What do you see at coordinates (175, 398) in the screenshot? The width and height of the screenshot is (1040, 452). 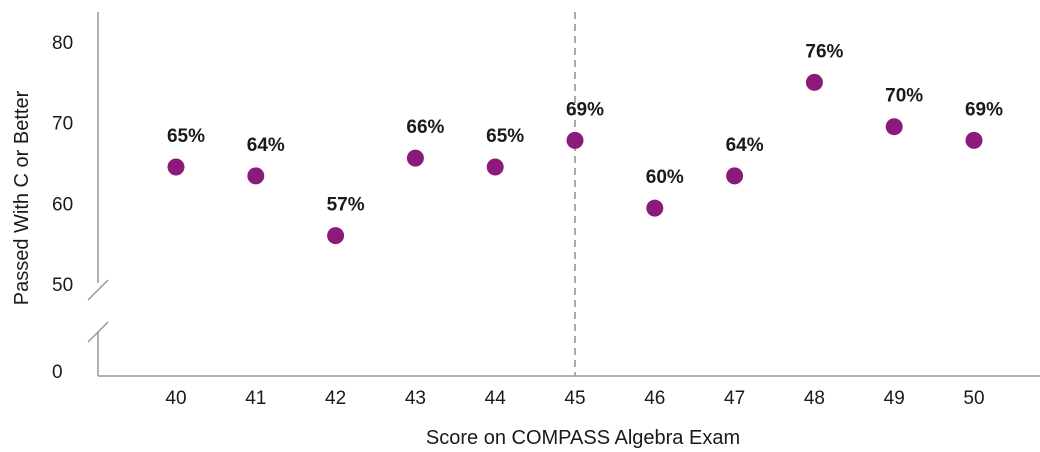 I see `x-tick-label: 40` at bounding box center [175, 398].